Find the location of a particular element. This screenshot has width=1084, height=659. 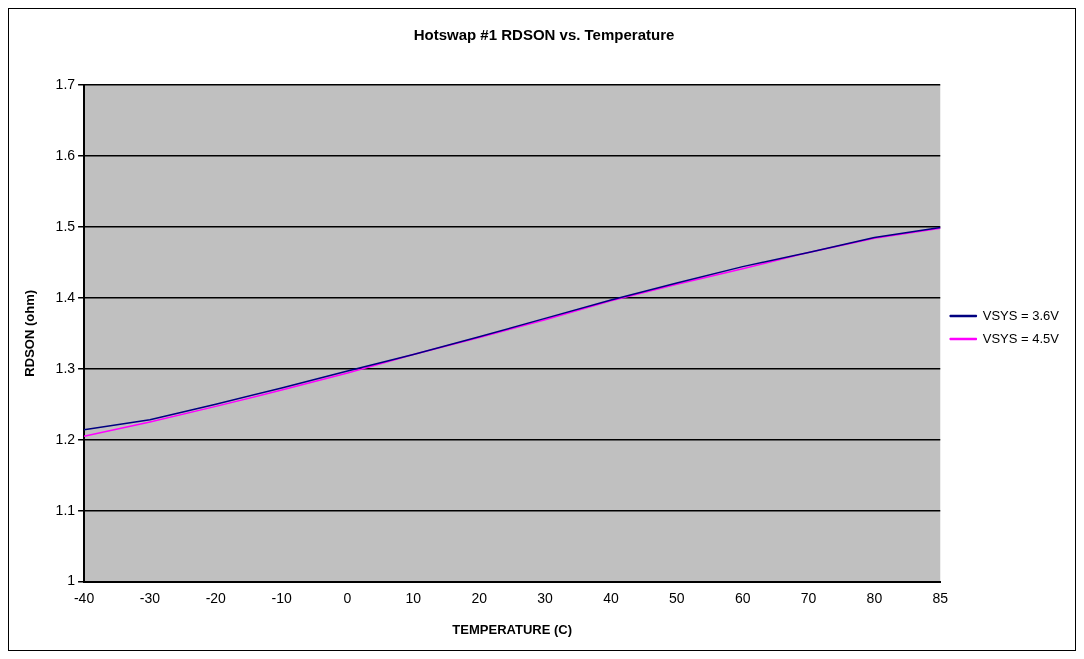

y-tick-label: 1 is located at coordinates (71, 580).